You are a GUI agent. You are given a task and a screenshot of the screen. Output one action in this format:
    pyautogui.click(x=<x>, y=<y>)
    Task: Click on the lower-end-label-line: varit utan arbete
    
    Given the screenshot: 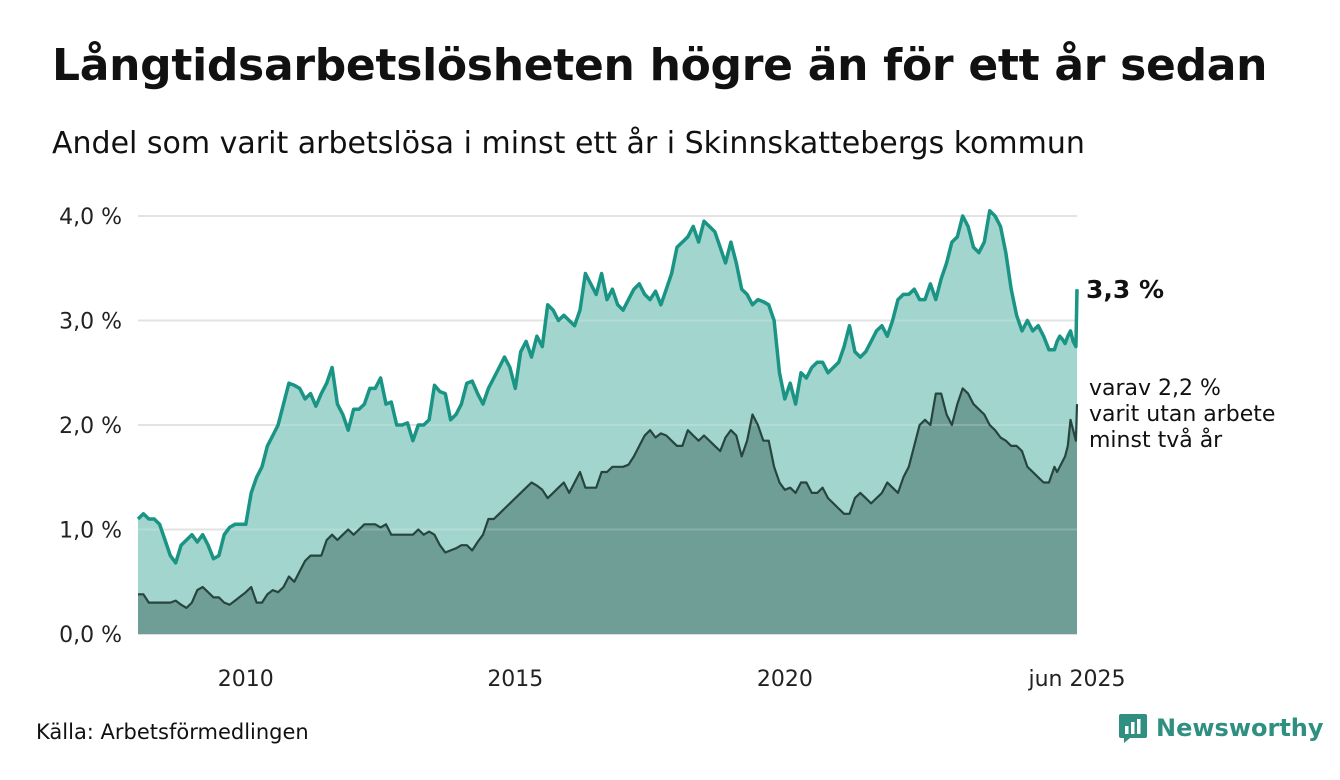 What is the action you would take?
    pyautogui.click(x=1182, y=414)
    